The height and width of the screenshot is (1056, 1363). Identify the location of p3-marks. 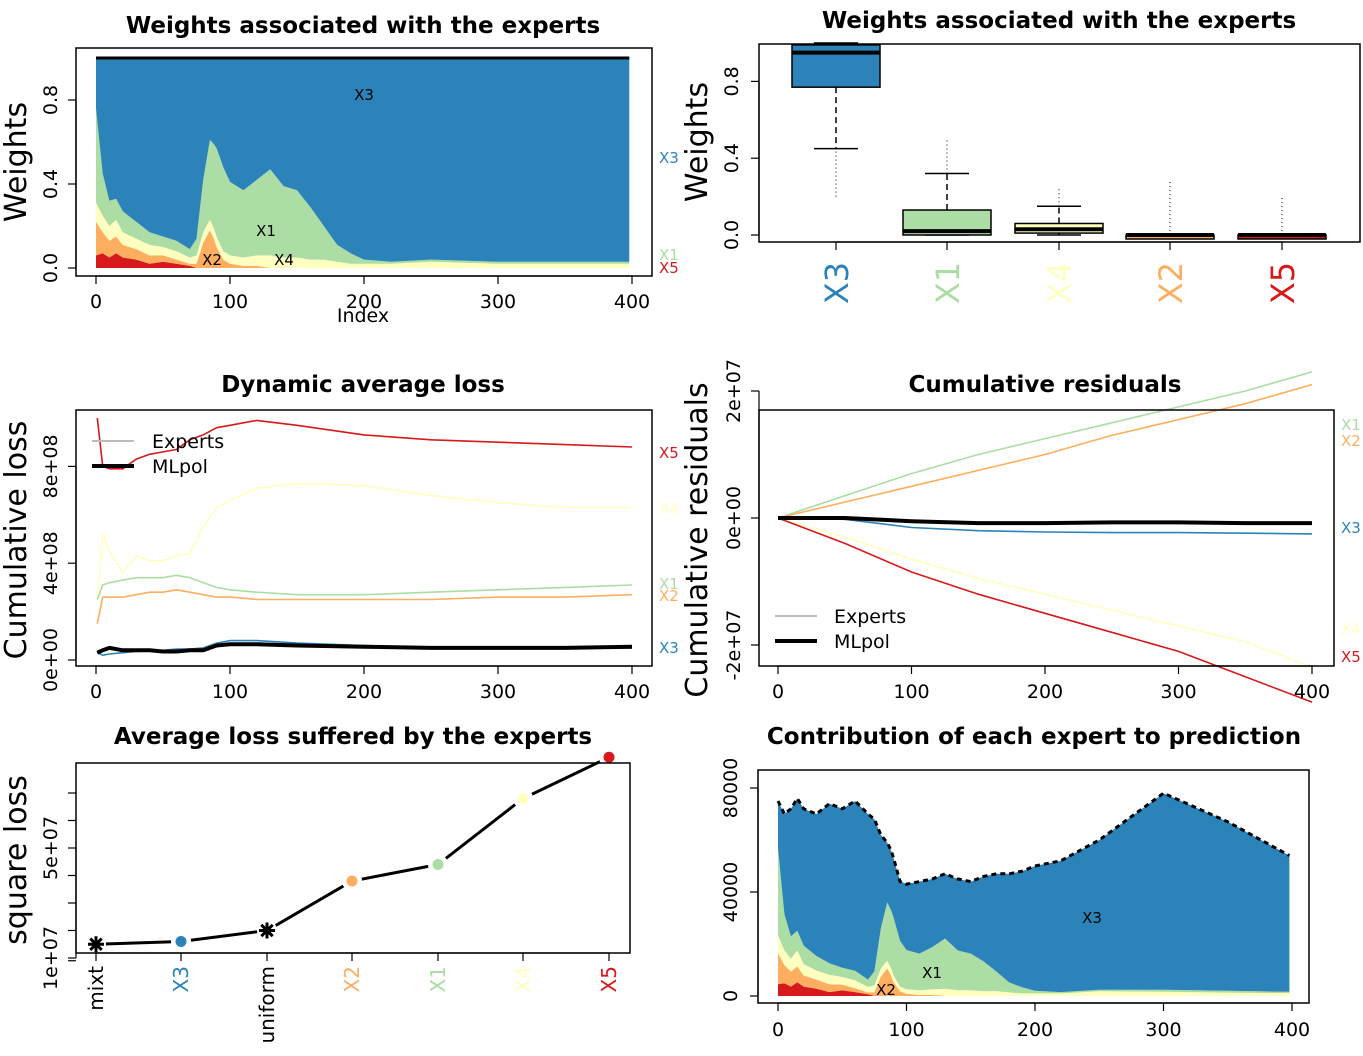
(364, 536).